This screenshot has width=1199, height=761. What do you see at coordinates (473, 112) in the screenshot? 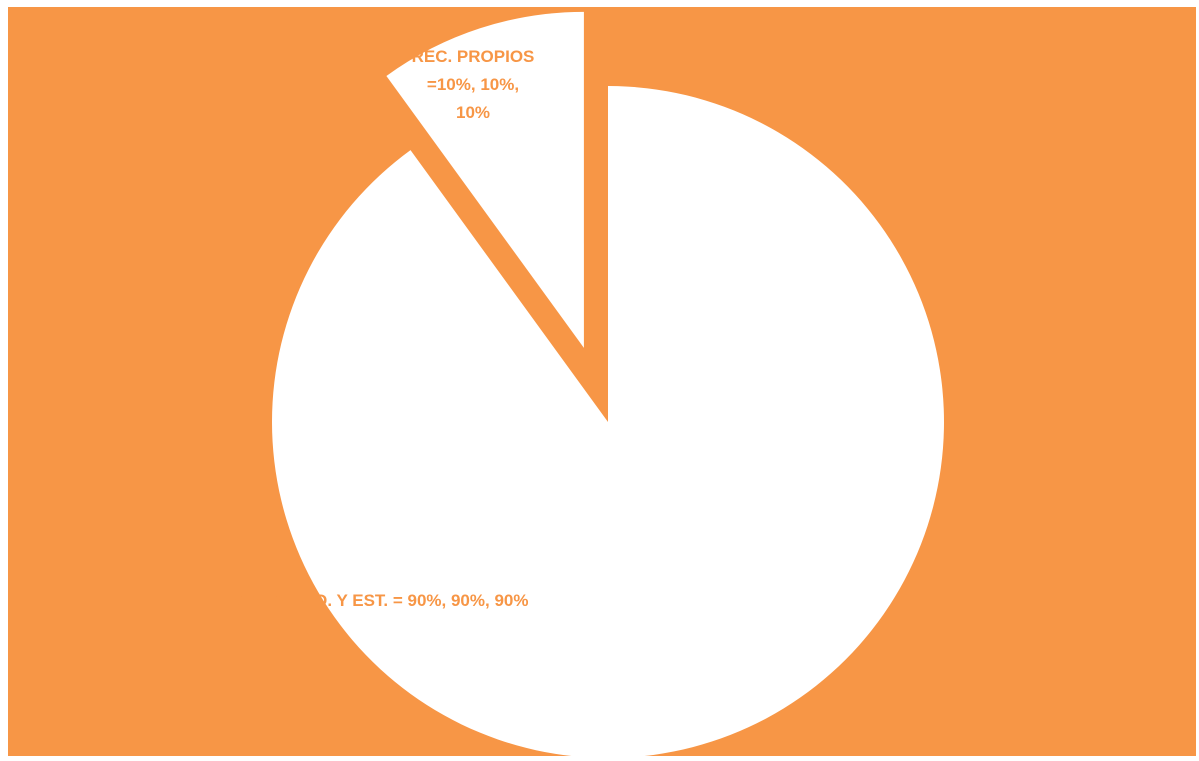
I see `data-label-line: 10%` at bounding box center [473, 112].